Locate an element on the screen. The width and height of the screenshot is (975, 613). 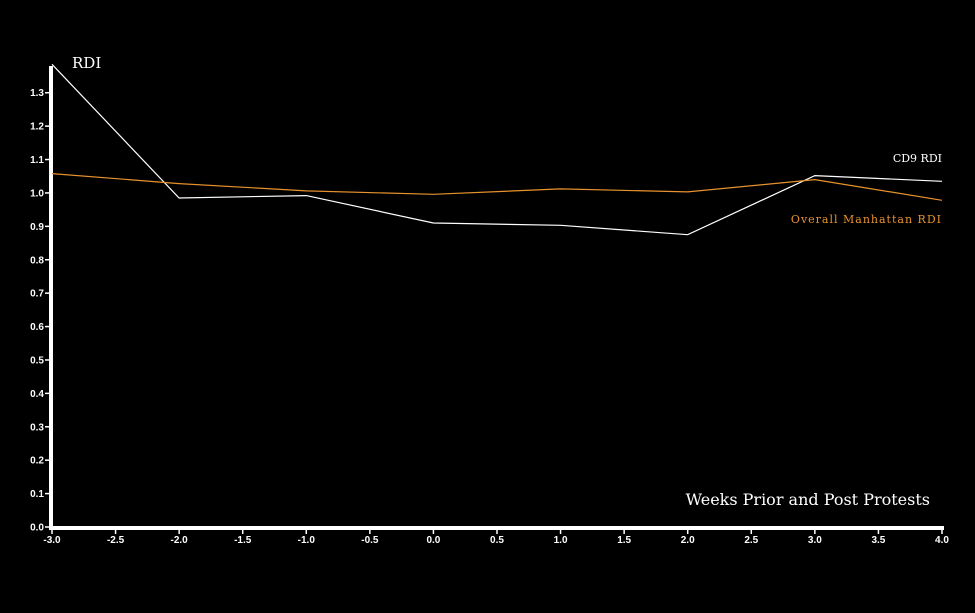
x-tick-label: -0.5 is located at coordinates (370, 540).